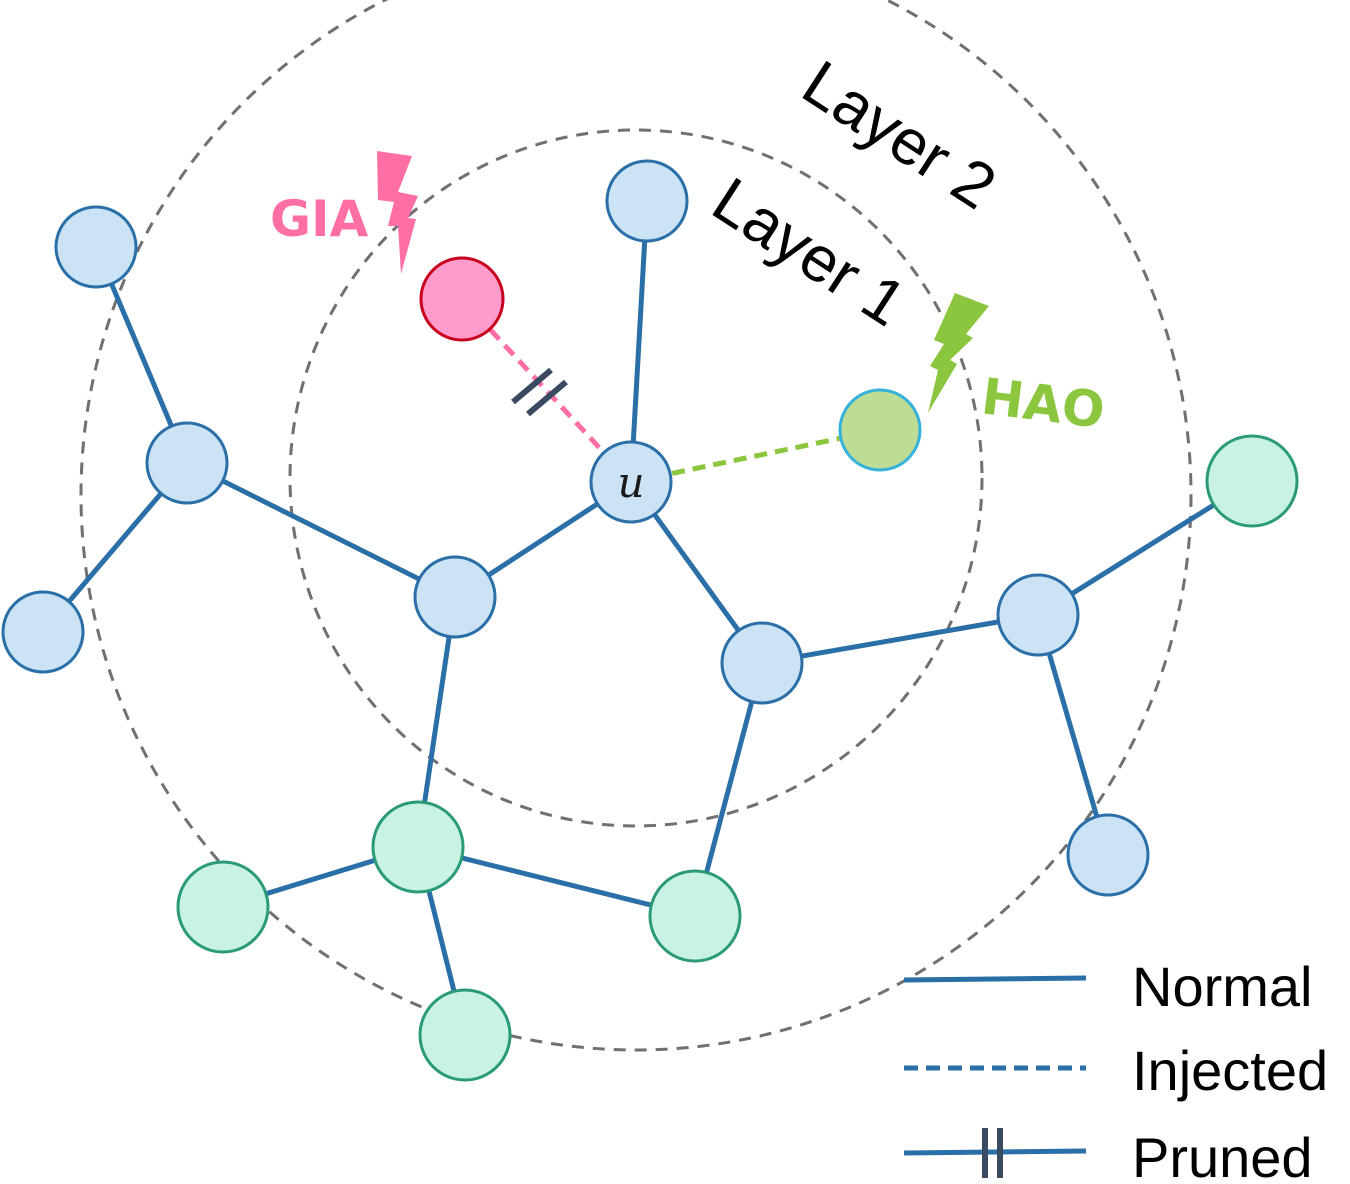 The image size is (1350, 1184). I want to click on gia-node, so click(462, 299).